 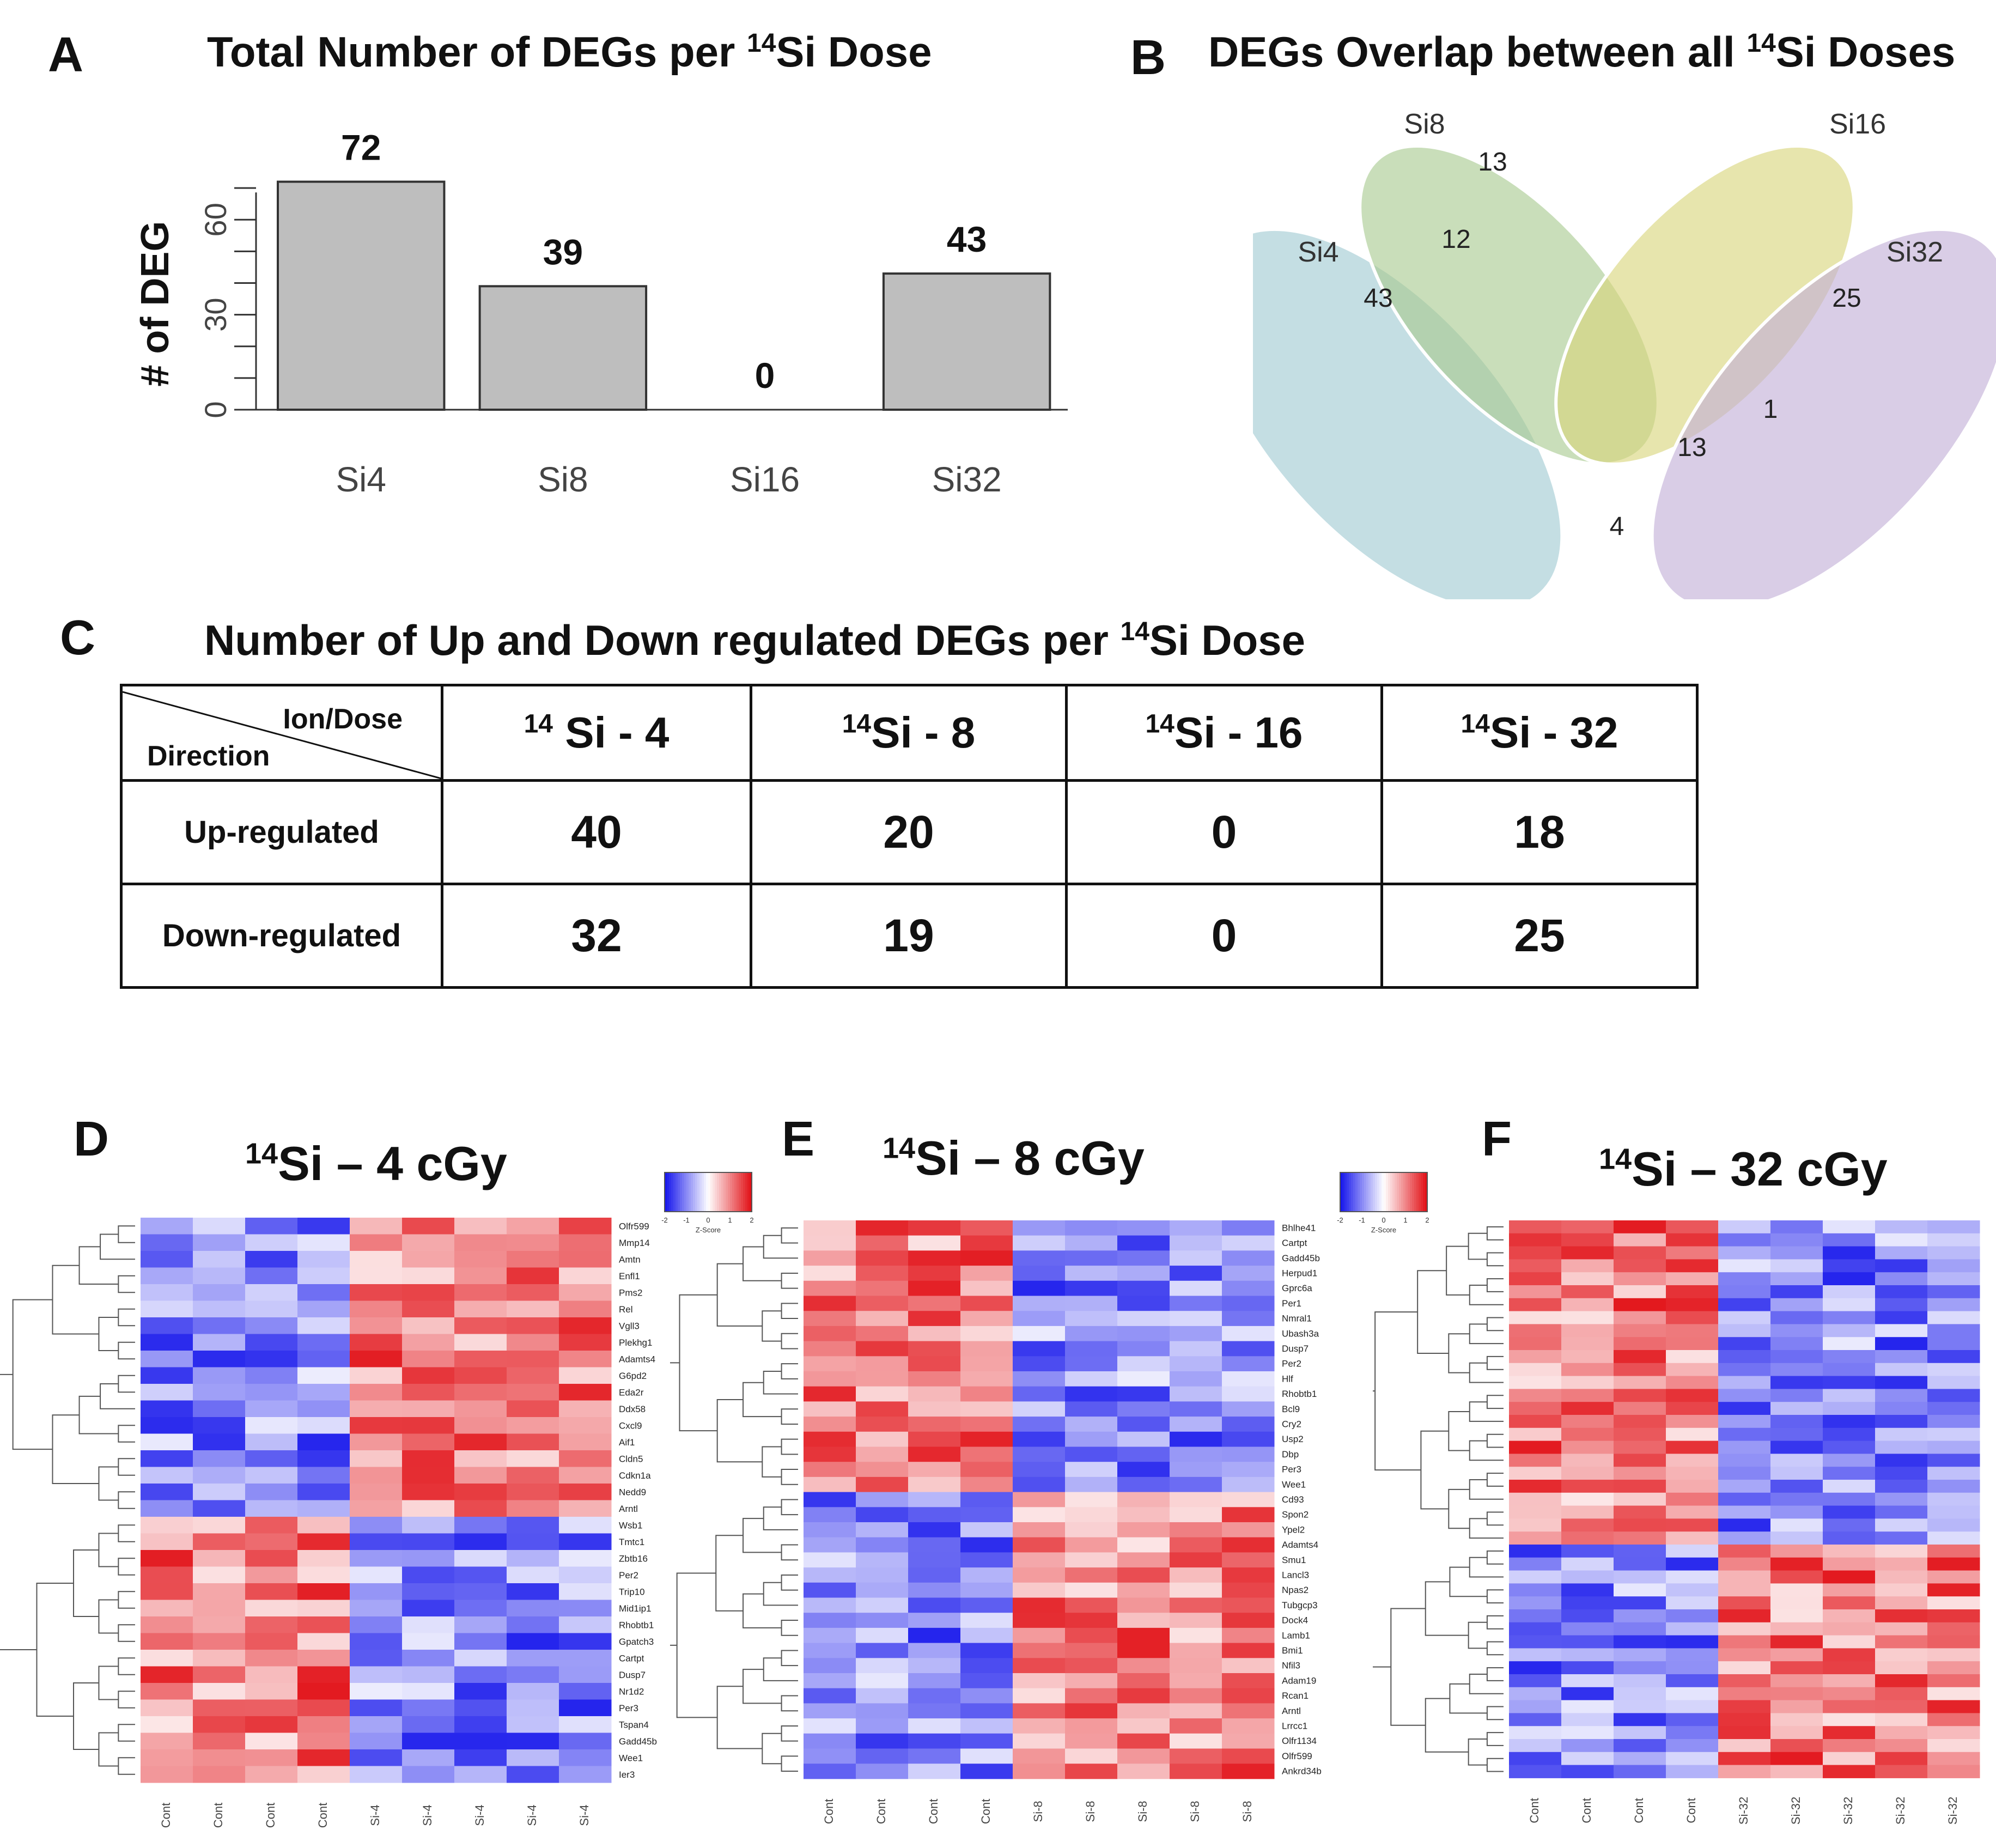 I want to click on bar-value-label: 43, so click(x=967, y=239).